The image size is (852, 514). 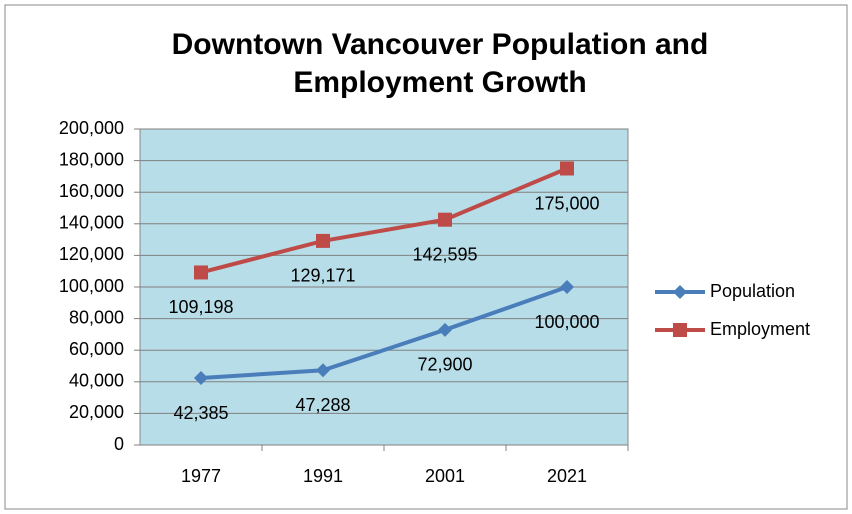 I want to click on legend-label: Employment, so click(x=760, y=329).